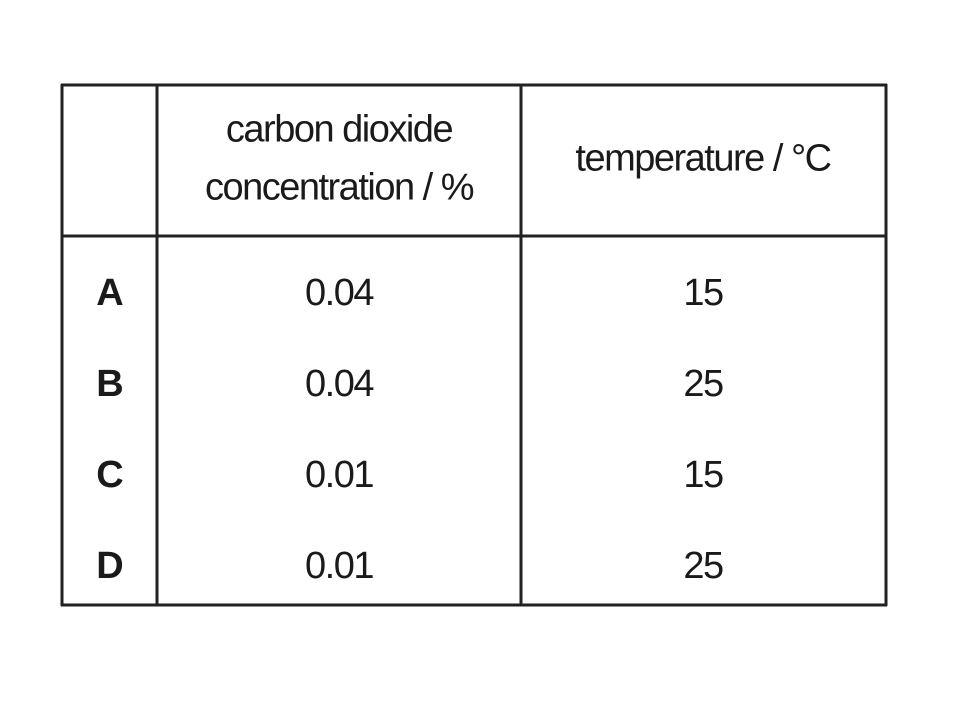  Describe the element at coordinates (109, 384) in the screenshot. I see `row-label: B` at that location.